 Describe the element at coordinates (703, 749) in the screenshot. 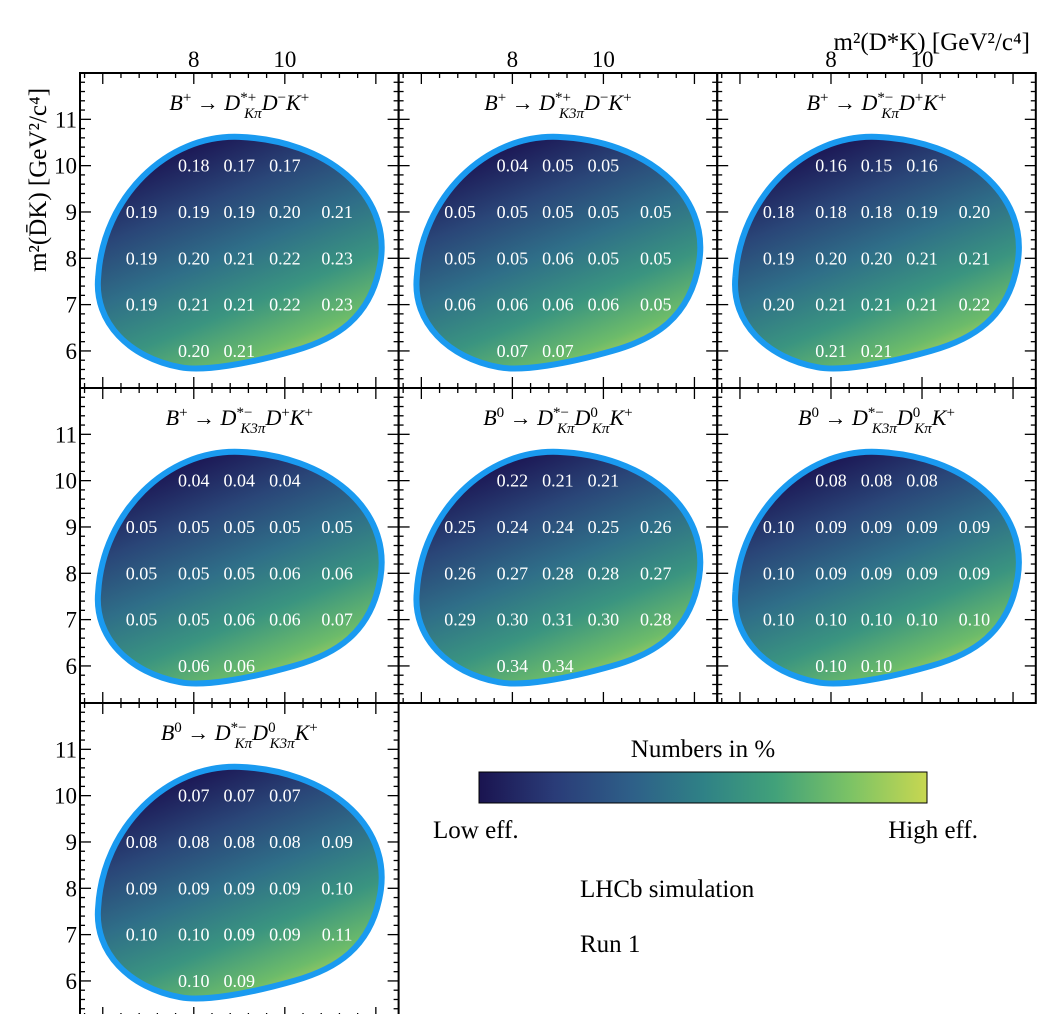

I see `legend-title: Numbers in %` at that location.